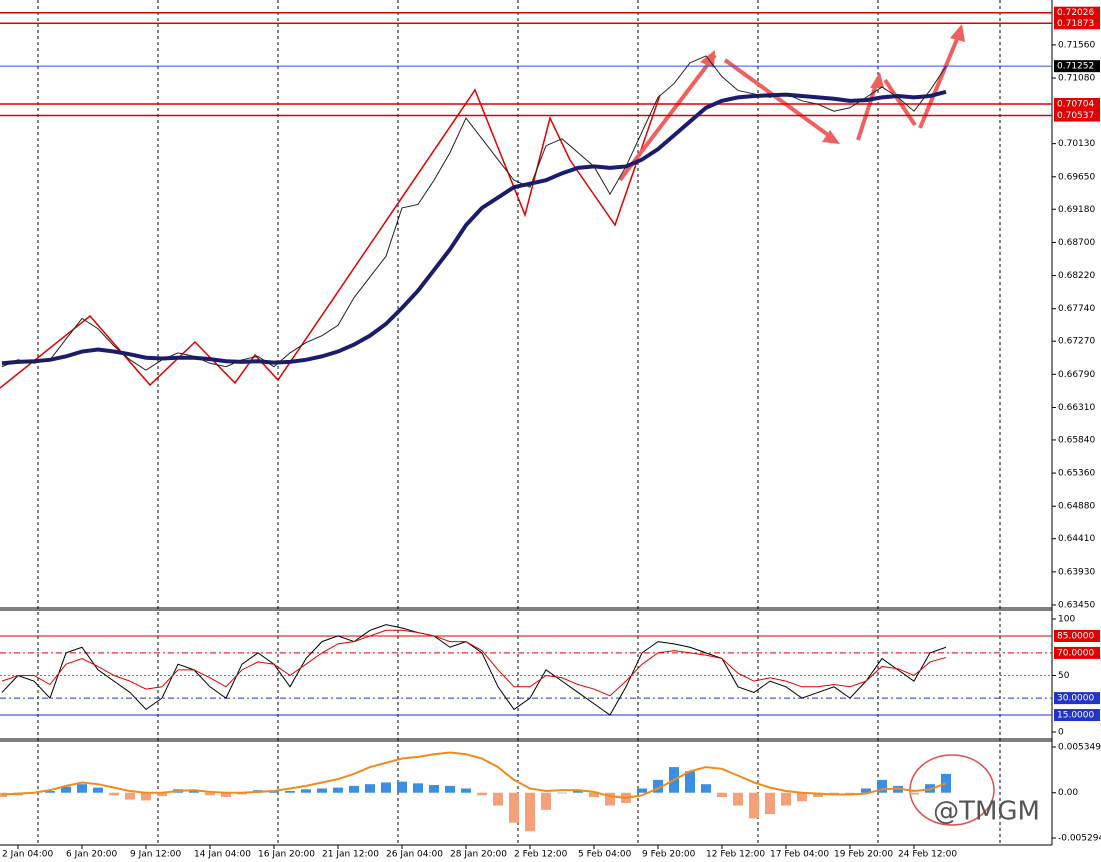 The image size is (1101, 862). What do you see at coordinates (1076, 342) in the screenshot?
I see `y-tick-label: 0.67270` at bounding box center [1076, 342].